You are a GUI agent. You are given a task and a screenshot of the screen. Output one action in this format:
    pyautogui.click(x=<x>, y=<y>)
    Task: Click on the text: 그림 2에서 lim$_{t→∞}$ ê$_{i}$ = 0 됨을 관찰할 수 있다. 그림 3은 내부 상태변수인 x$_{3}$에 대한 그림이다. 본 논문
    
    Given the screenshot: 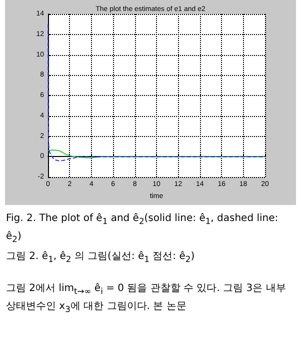 What is the action you would take?
    pyautogui.click(x=146, y=298)
    